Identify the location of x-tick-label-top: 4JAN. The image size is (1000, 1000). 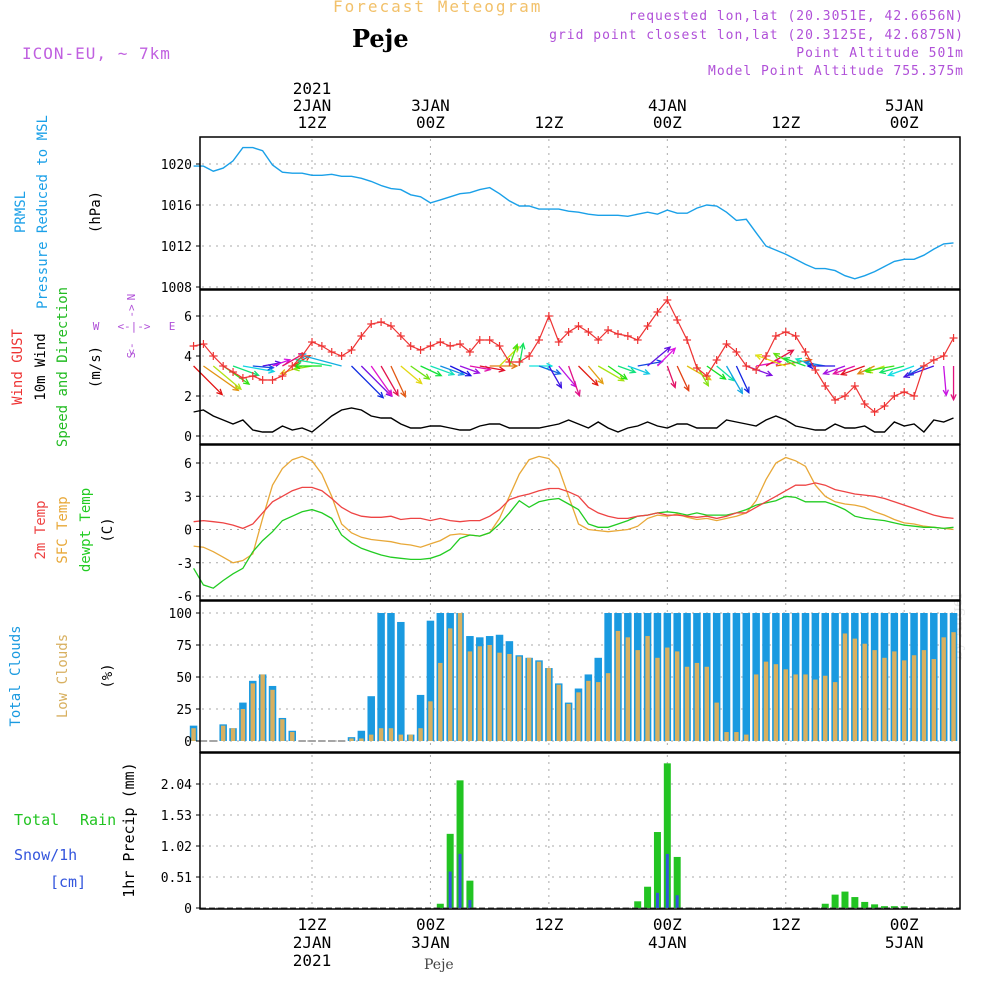
(667, 105).